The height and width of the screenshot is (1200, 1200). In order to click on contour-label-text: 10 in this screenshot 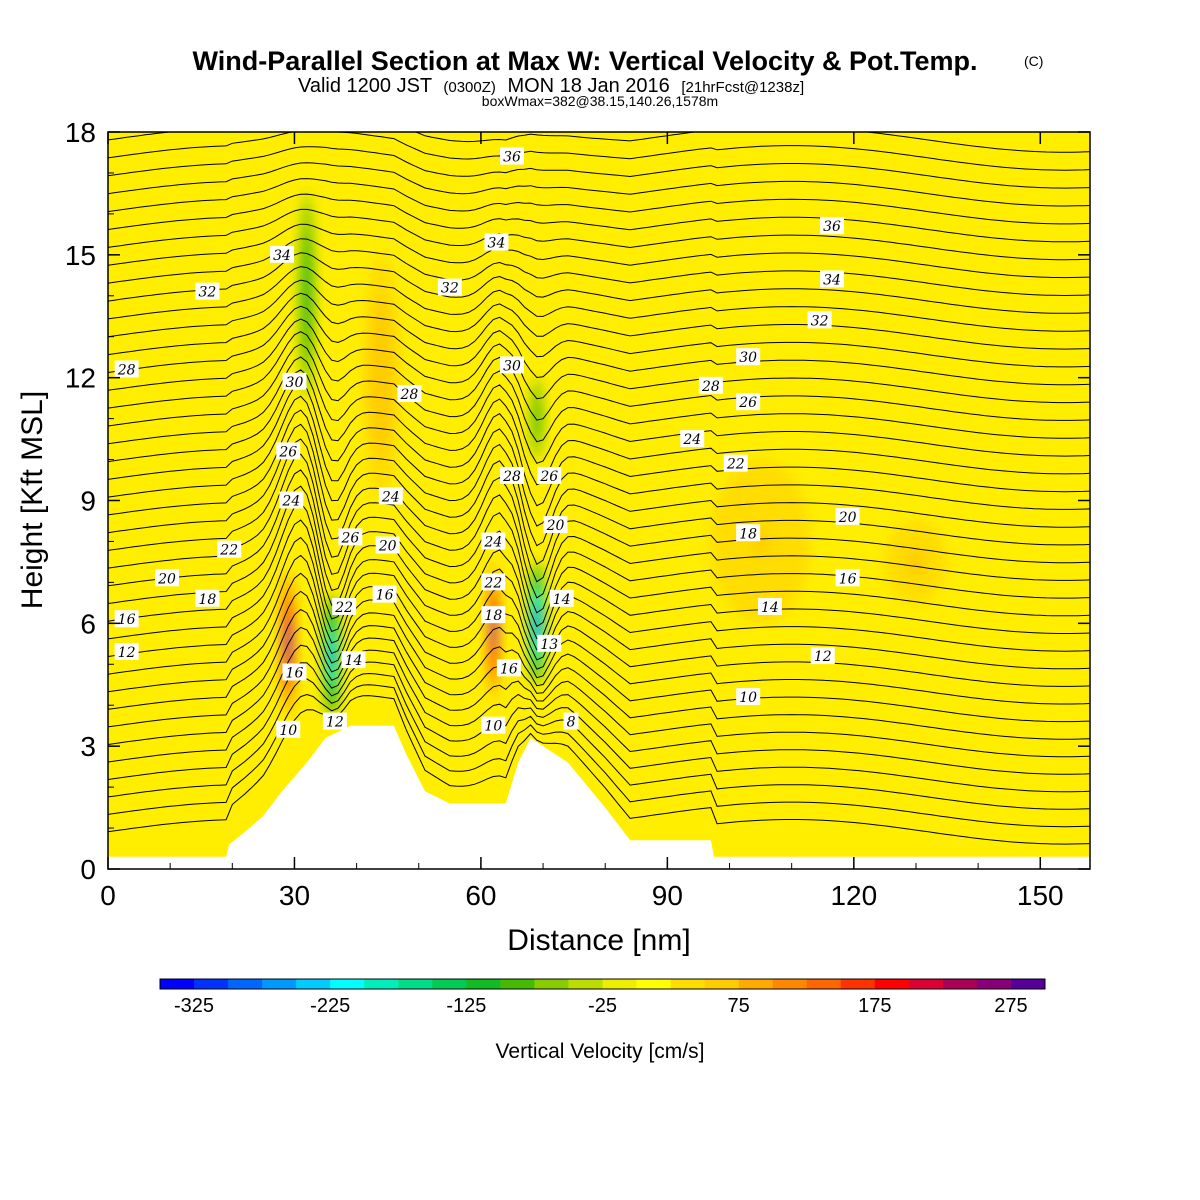, I will do `click(493, 727)`.